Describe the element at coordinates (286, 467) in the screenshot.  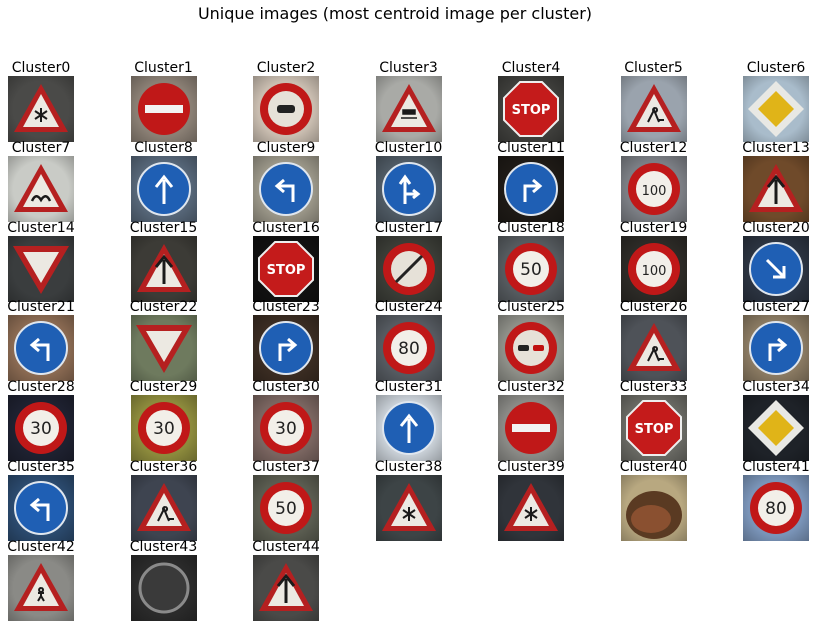
I see `cluster-label: Cluster37` at that location.